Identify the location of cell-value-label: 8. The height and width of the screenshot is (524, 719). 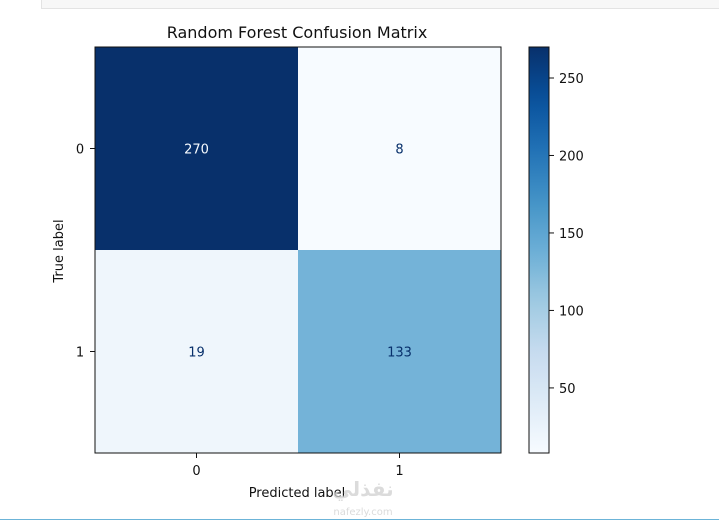
(399, 150).